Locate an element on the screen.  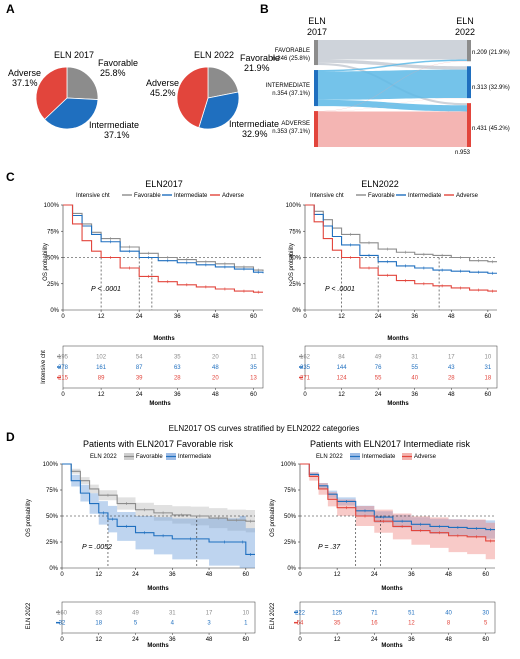
risk-table-eln2022-xlabel: Months is located at coordinates (398, 404).